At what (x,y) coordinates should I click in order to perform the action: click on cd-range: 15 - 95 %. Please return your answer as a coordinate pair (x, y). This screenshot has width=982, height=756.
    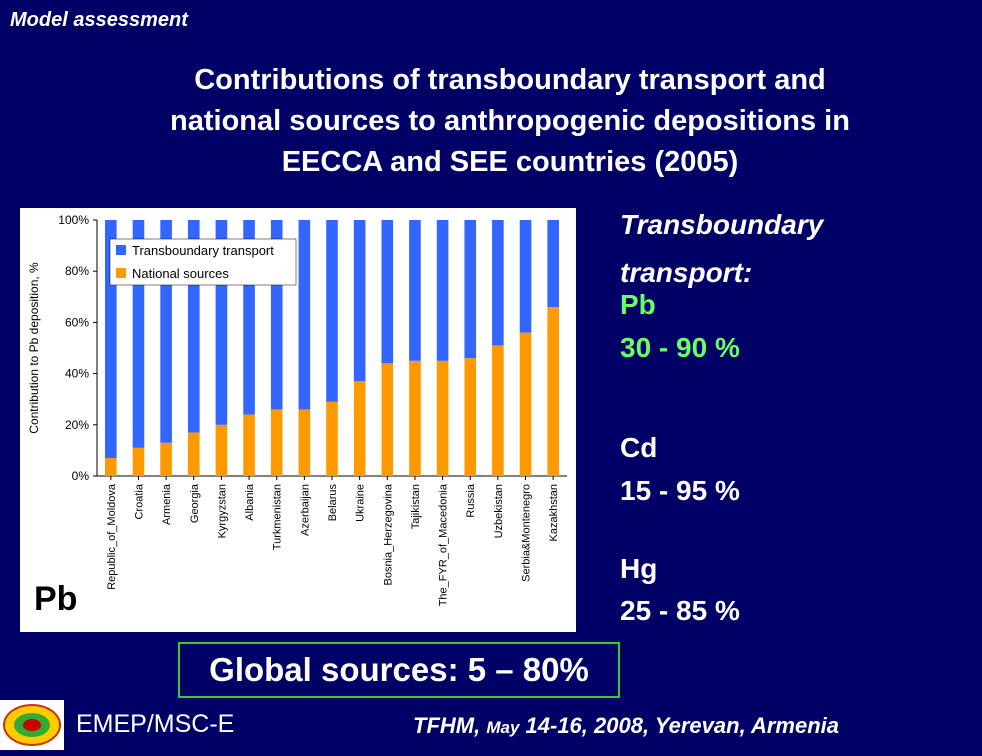
    Looking at the image, I should click on (680, 490).